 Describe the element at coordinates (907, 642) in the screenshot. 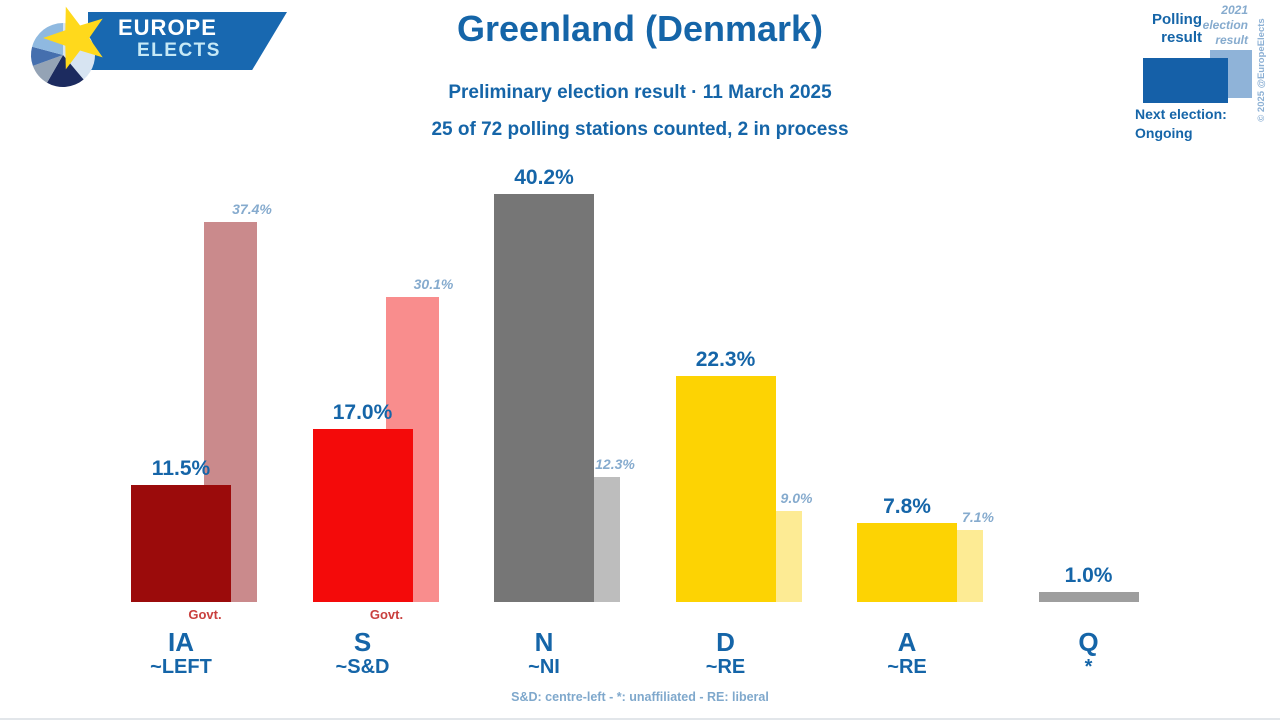

I see `party-code-label: A` at that location.